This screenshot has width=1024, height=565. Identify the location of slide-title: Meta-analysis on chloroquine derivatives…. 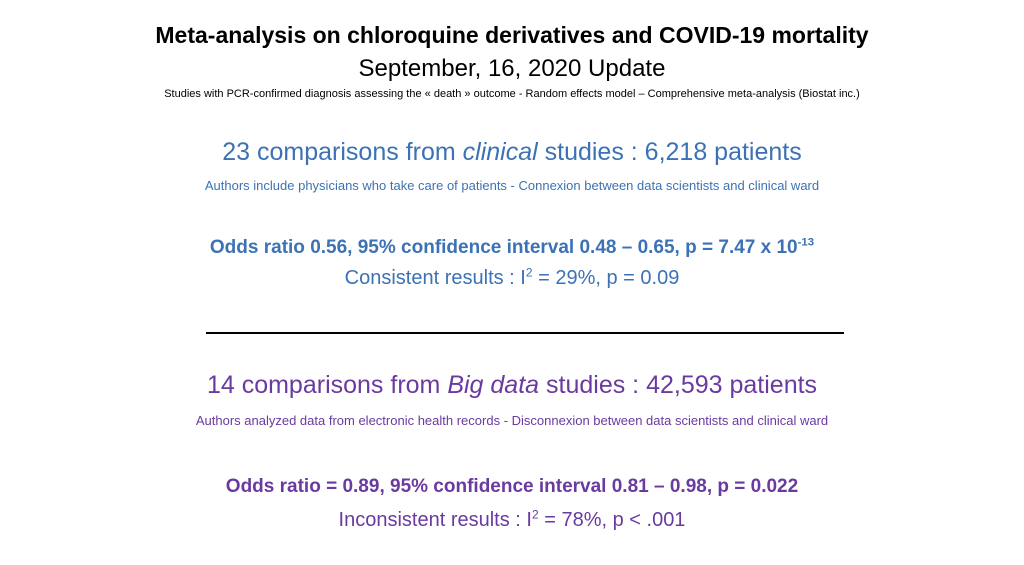
(512, 35).